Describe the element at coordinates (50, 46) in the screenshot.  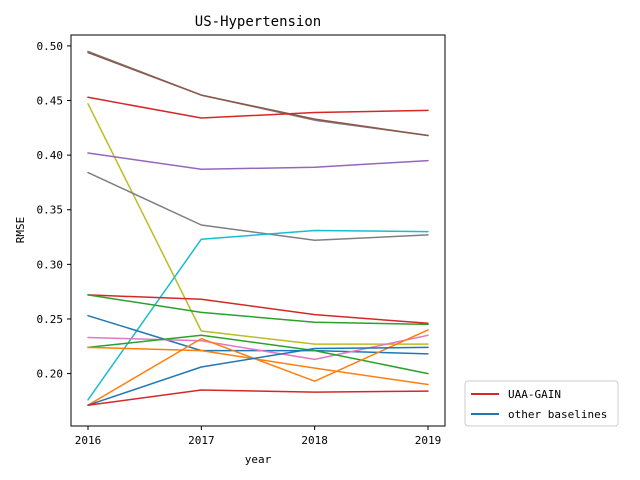
I see `y-tick-label: 0.50` at that location.